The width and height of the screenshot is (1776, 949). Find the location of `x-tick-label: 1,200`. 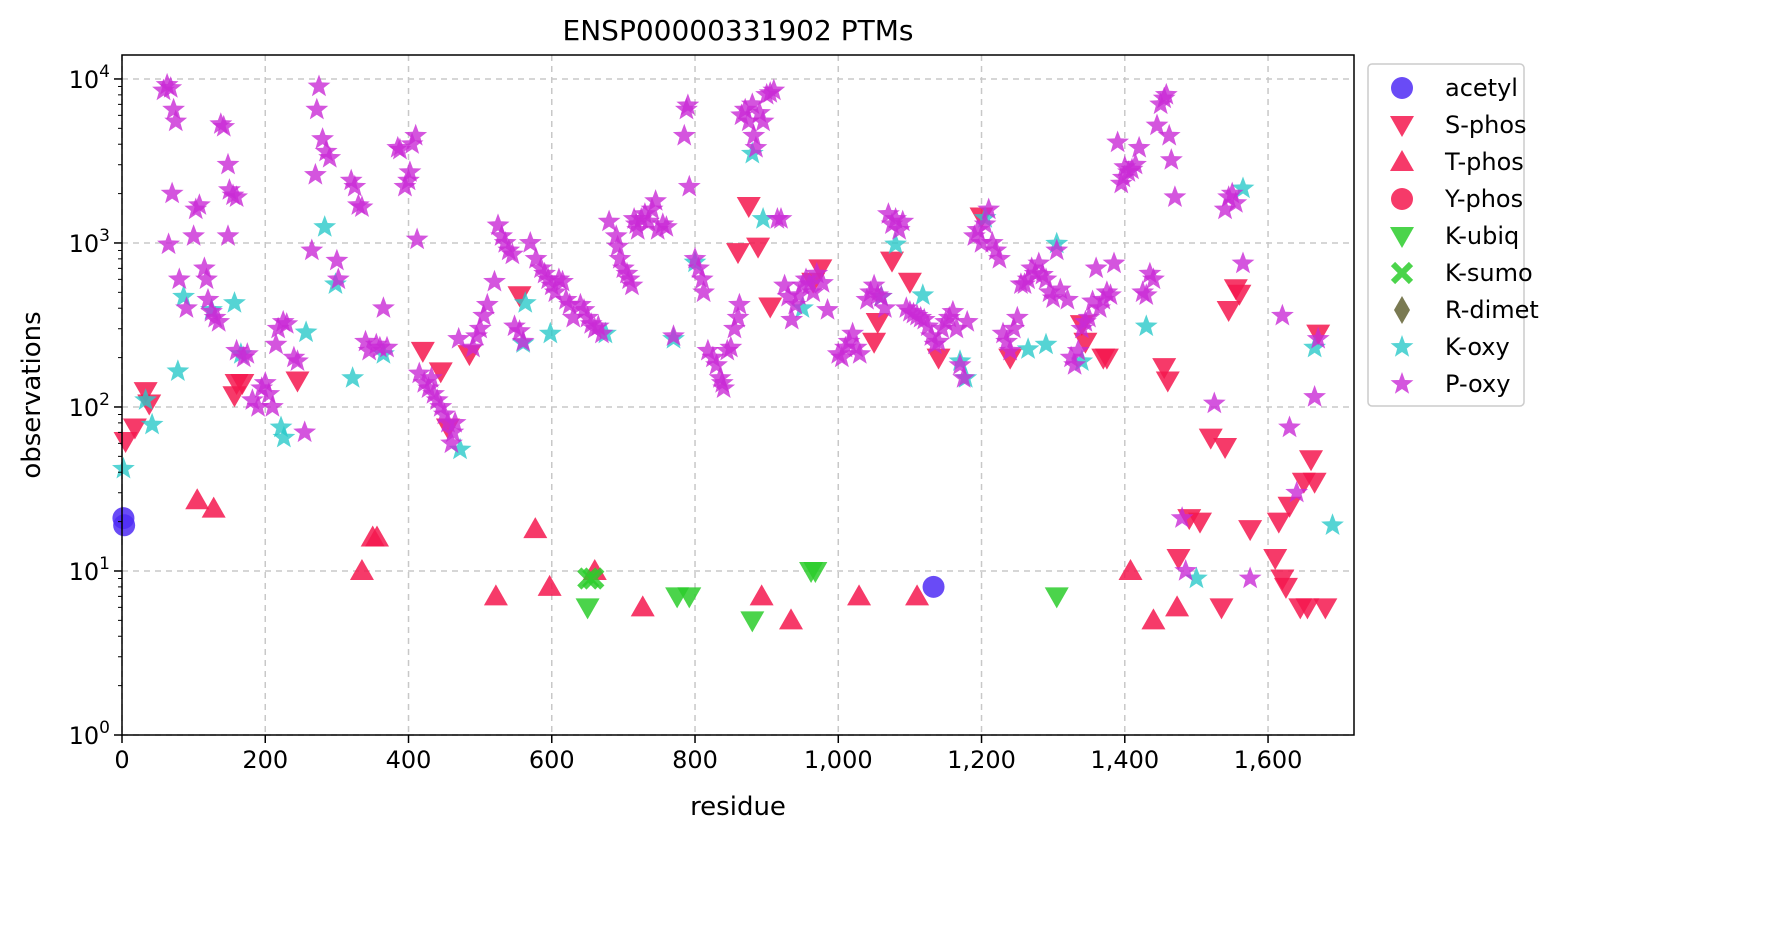

x-tick-label: 1,200 is located at coordinates (981, 760).